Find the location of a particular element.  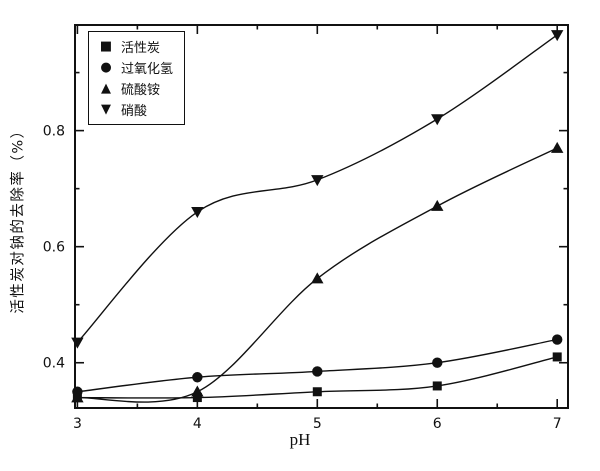

legend-label: 过氧化氢 is located at coordinates (147, 69).